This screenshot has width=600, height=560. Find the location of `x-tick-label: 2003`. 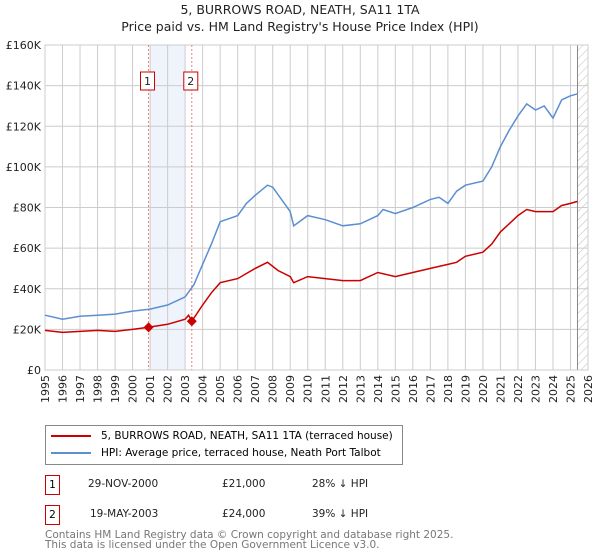

x-tick-label: 2003 is located at coordinates (185, 389).